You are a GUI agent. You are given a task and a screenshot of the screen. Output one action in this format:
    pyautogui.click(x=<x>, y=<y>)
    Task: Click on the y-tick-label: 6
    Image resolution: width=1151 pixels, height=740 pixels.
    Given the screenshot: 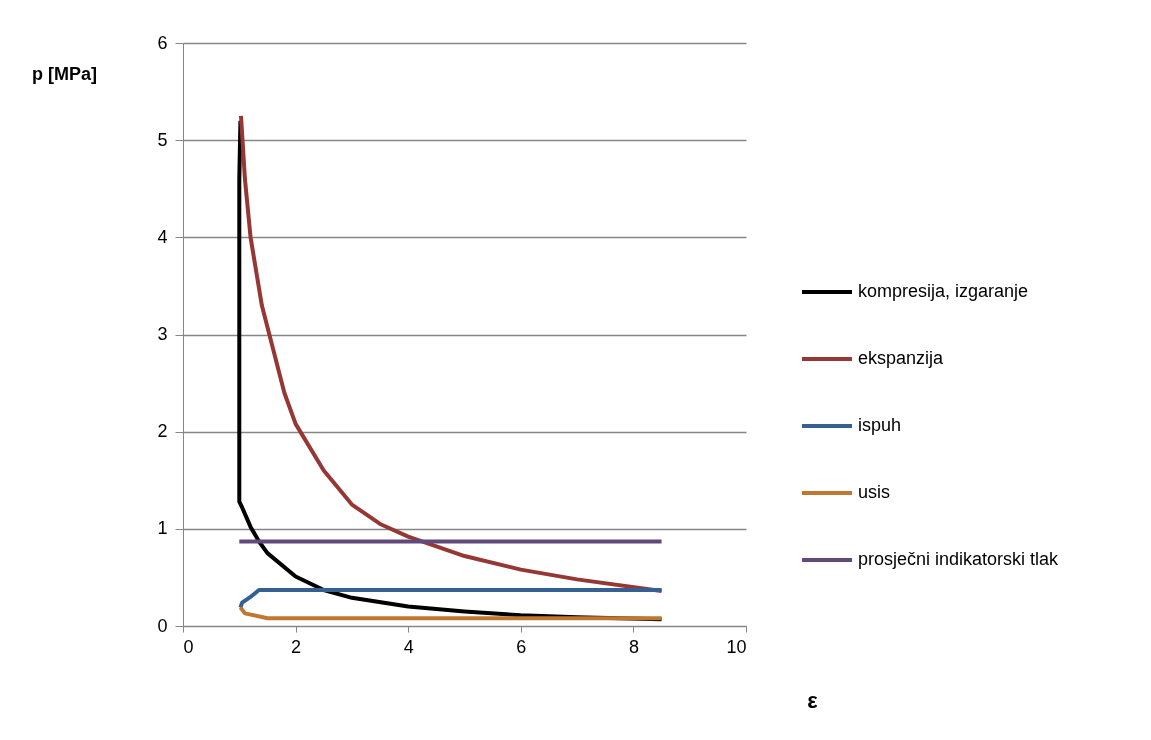 What is the action you would take?
    pyautogui.click(x=162, y=42)
    